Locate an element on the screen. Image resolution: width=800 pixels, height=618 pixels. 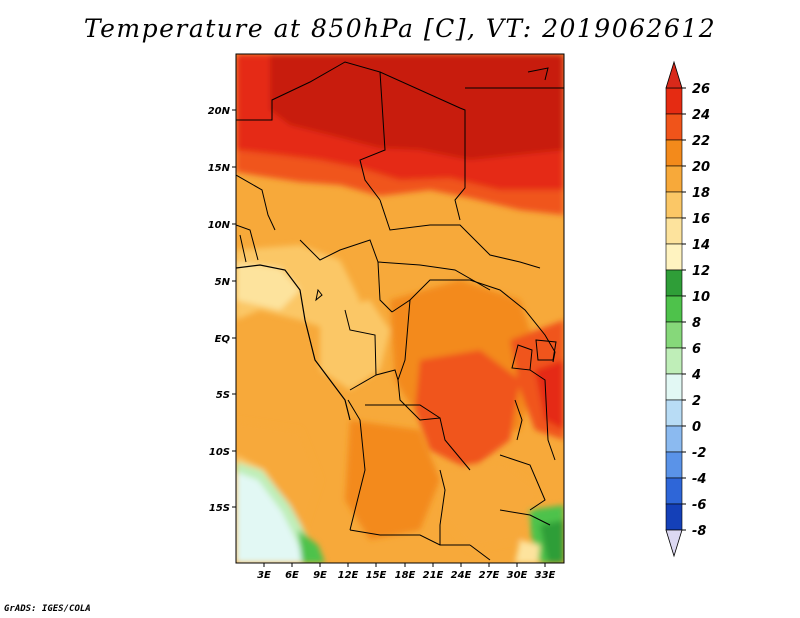
colorbar-swatches is located at coordinates (674, 309).